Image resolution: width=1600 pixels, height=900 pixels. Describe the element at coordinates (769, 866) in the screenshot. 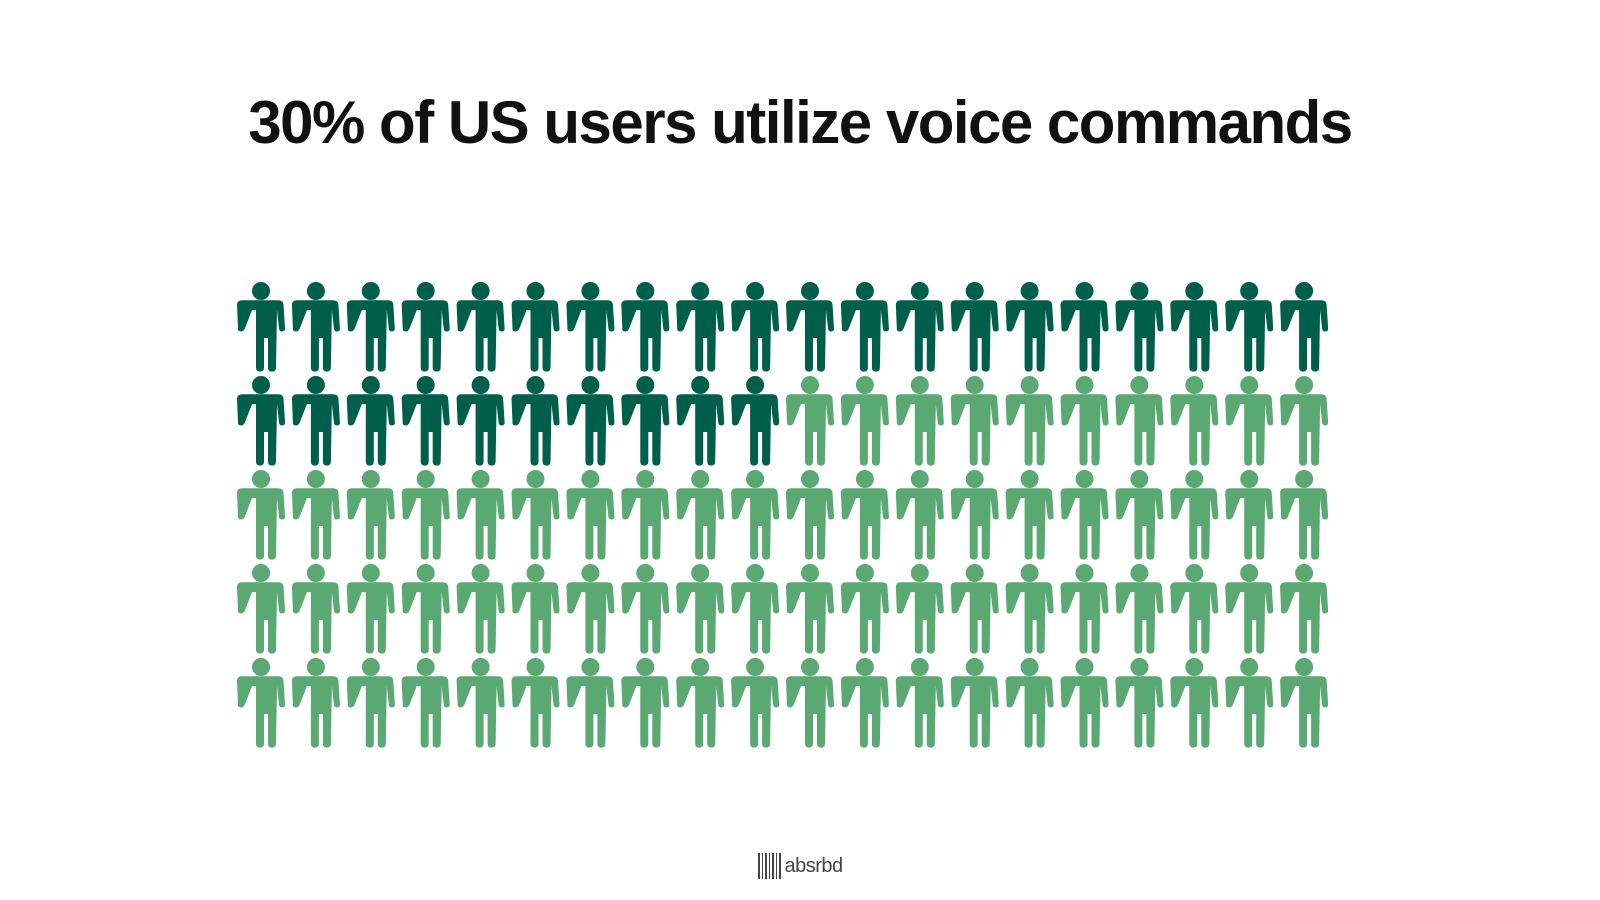

I see `barcode-logo-icon` at that location.